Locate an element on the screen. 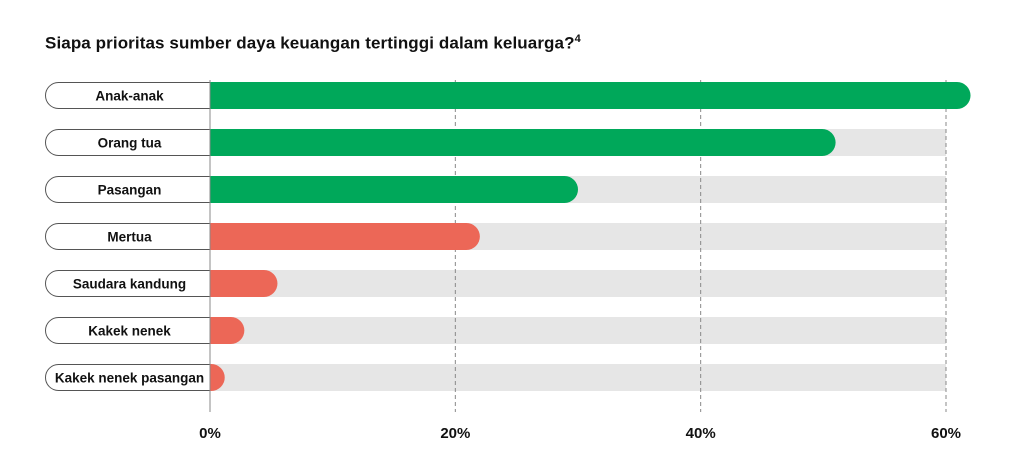 The height and width of the screenshot is (466, 1024). category-label: Kakek nenek is located at coordinates (129, 331).